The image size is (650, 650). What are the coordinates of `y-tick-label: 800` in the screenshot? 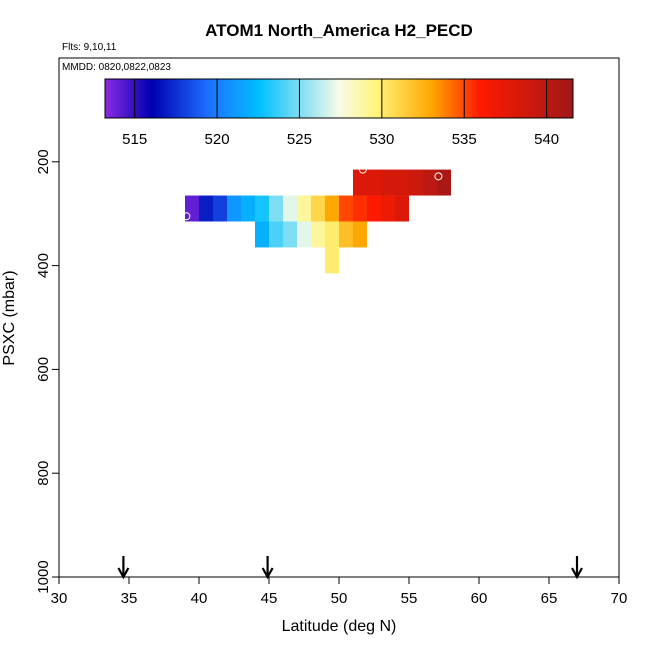 It's located at (43, 473).